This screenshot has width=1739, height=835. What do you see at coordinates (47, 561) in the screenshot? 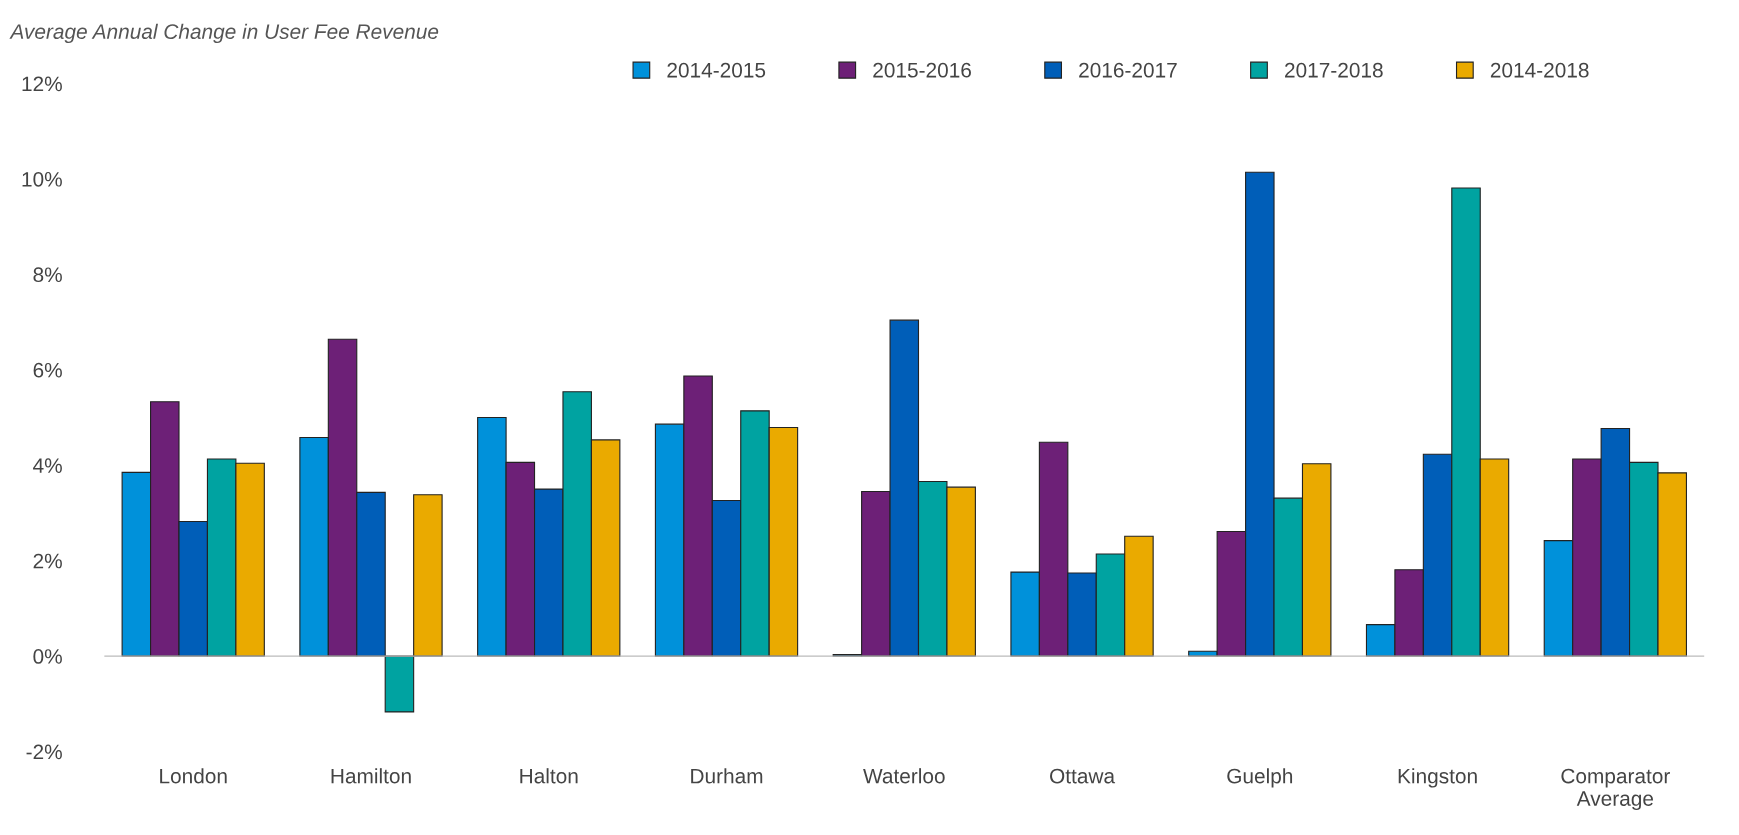
I see `y-tick-label: 2%` at bounding box center [47, 561].